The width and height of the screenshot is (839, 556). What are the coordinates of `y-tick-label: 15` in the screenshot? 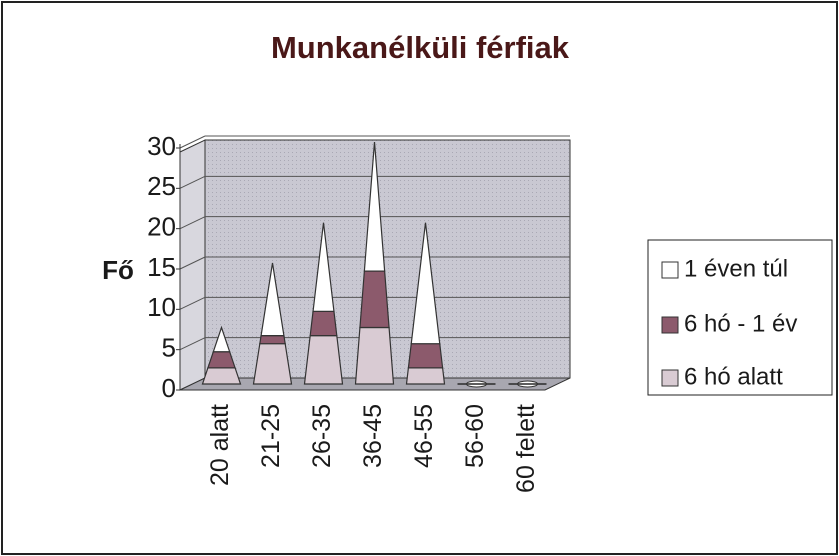 It's located at (161, 267).